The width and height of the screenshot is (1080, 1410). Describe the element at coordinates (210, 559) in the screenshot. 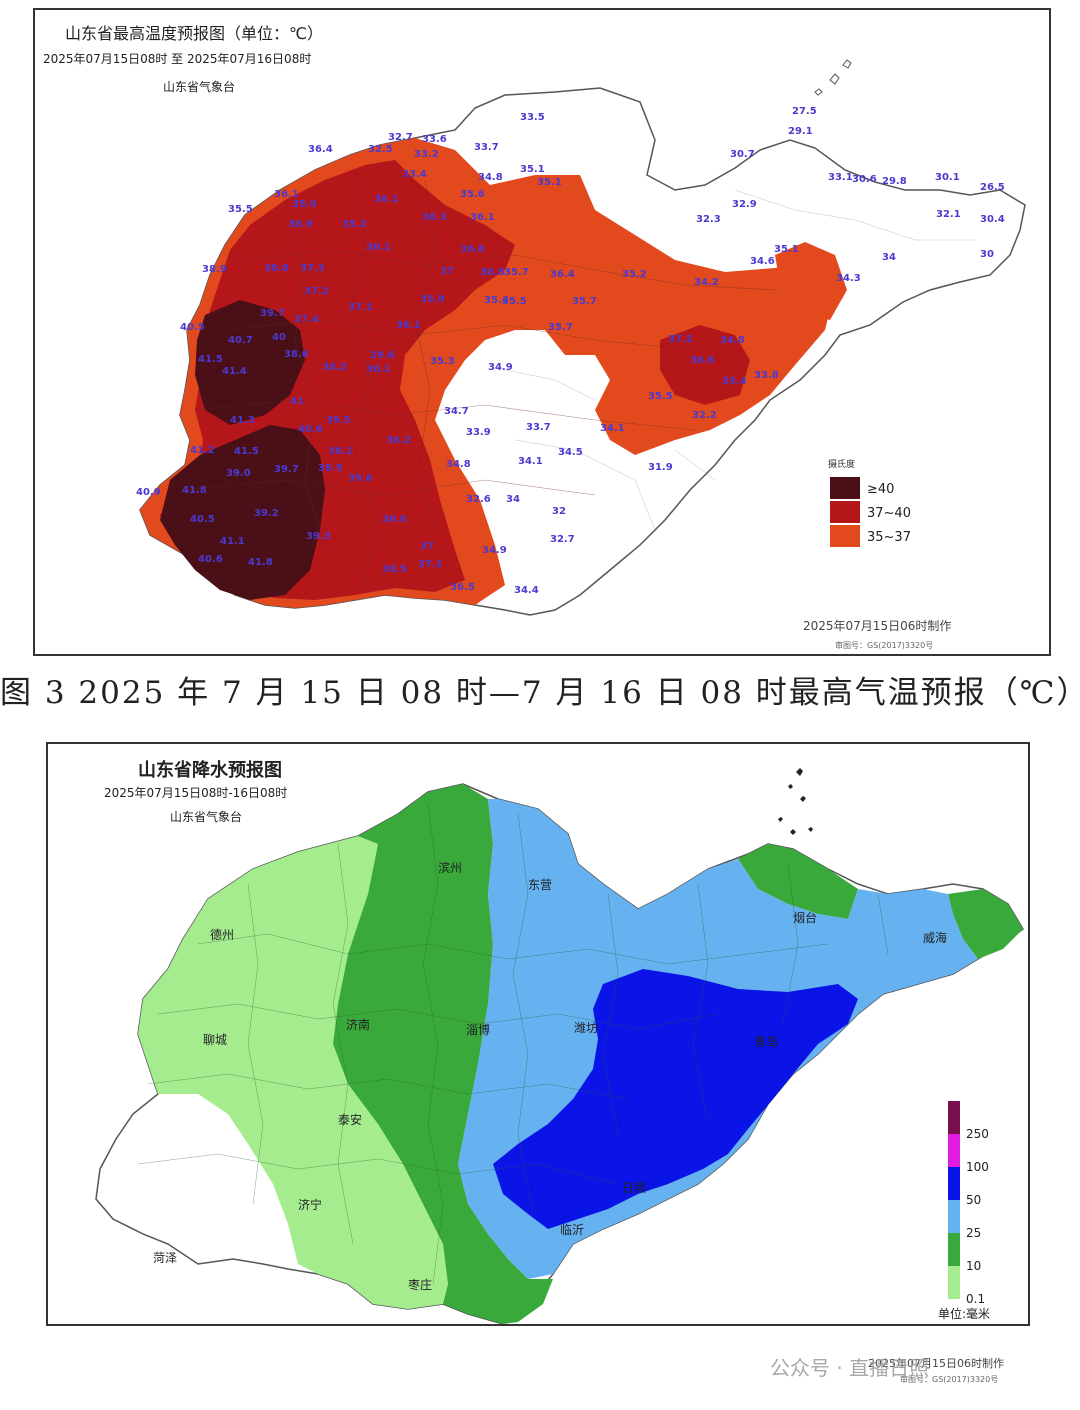

I see `temperature-value: 40.6` at that location.